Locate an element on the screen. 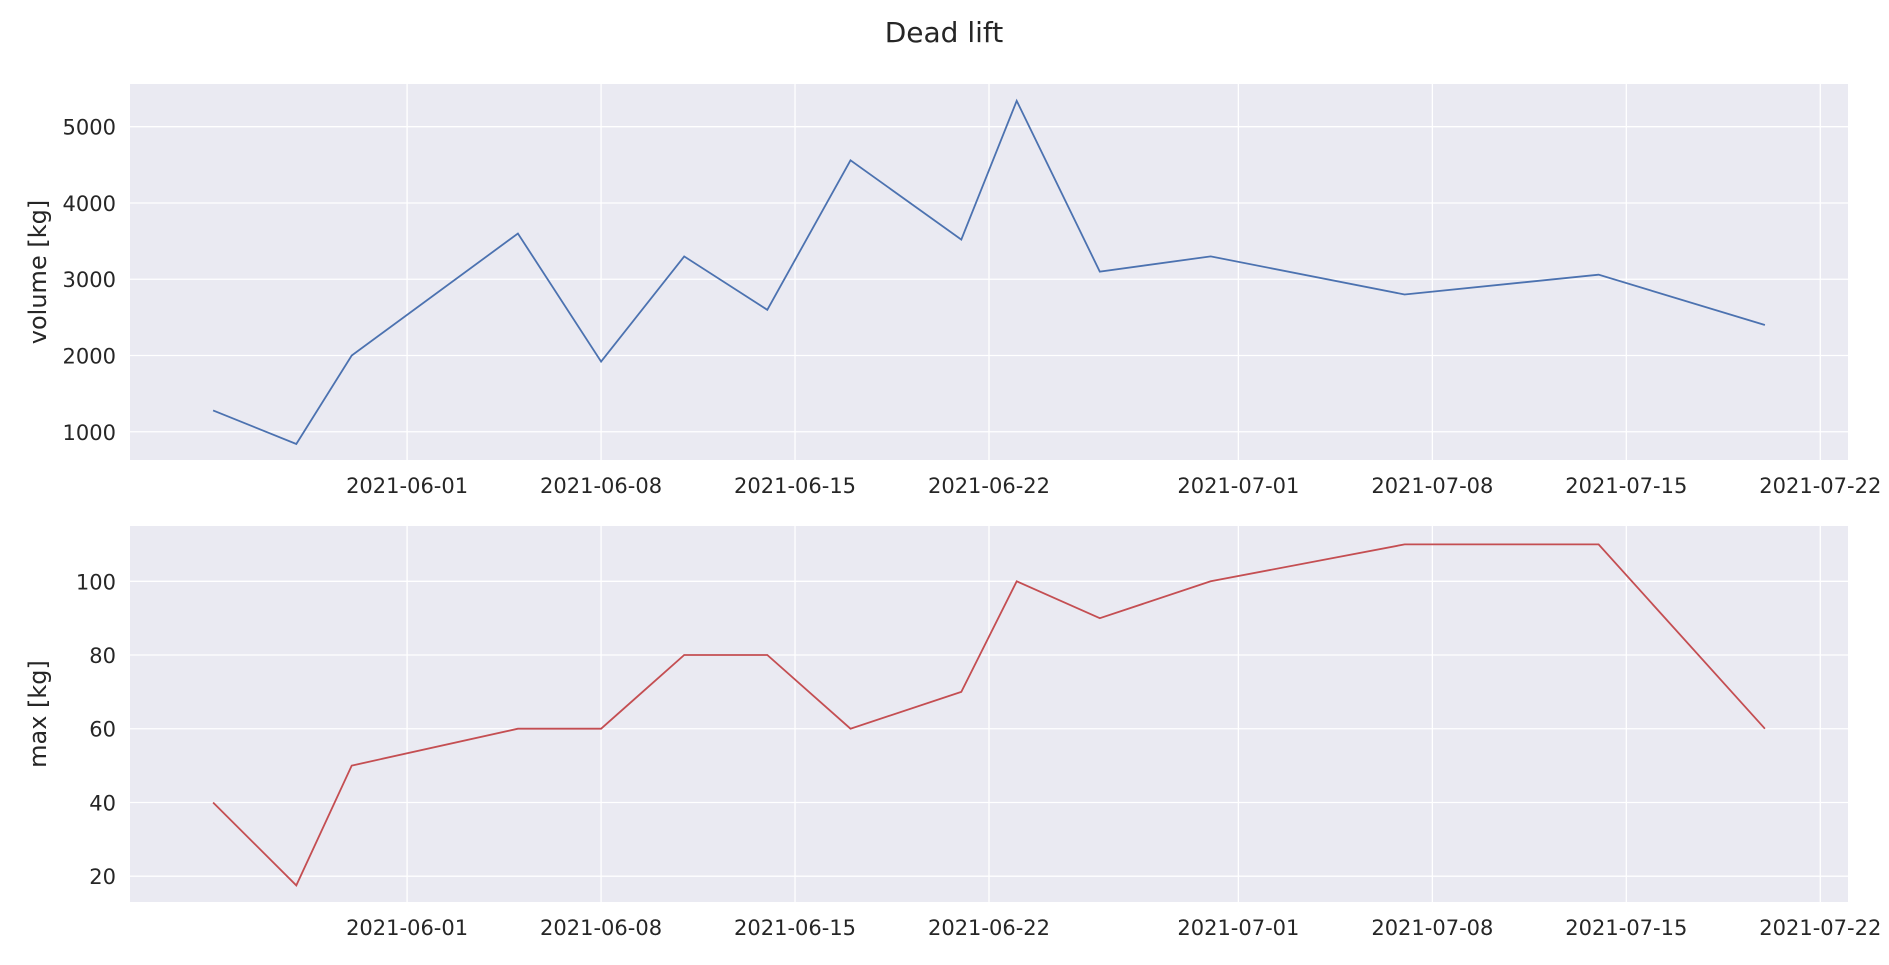  y-tick-label: 100 is located at coordinates (96, 582).